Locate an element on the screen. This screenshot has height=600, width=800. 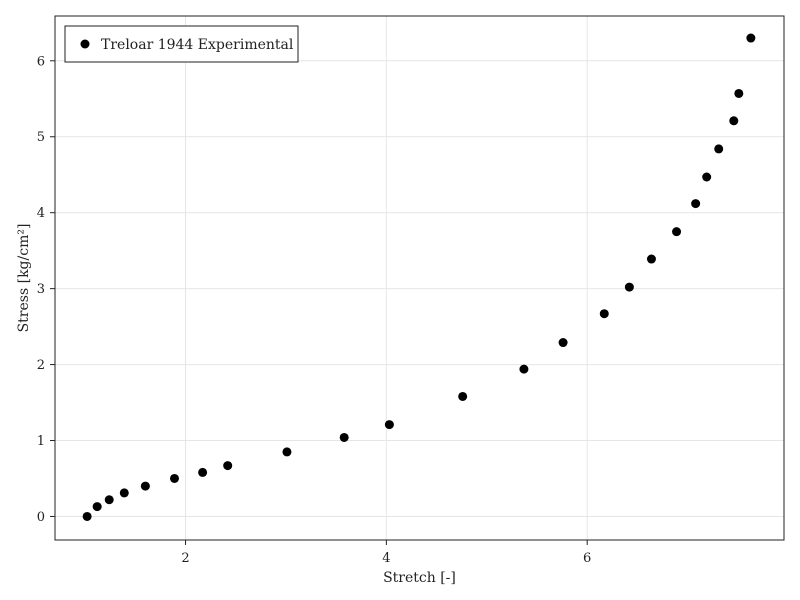
y-tick-label: 0 is located at coordinates (41, 517).